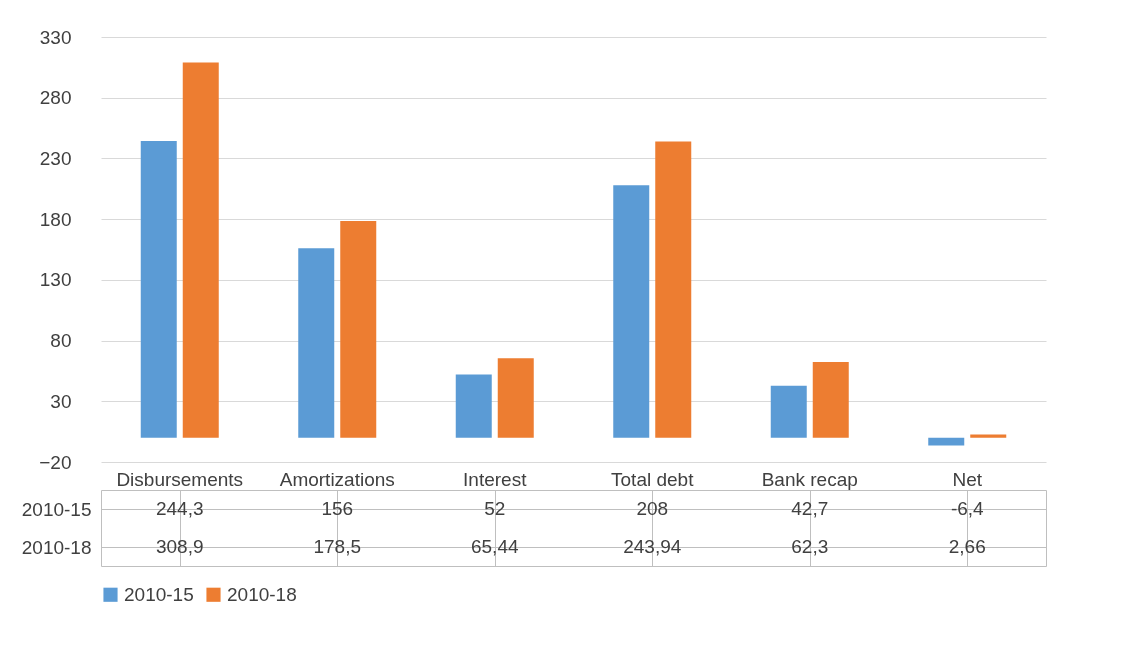 The image size is (1131, 646). I want to click on x-tick-label: Total debt, so click(653, 479).